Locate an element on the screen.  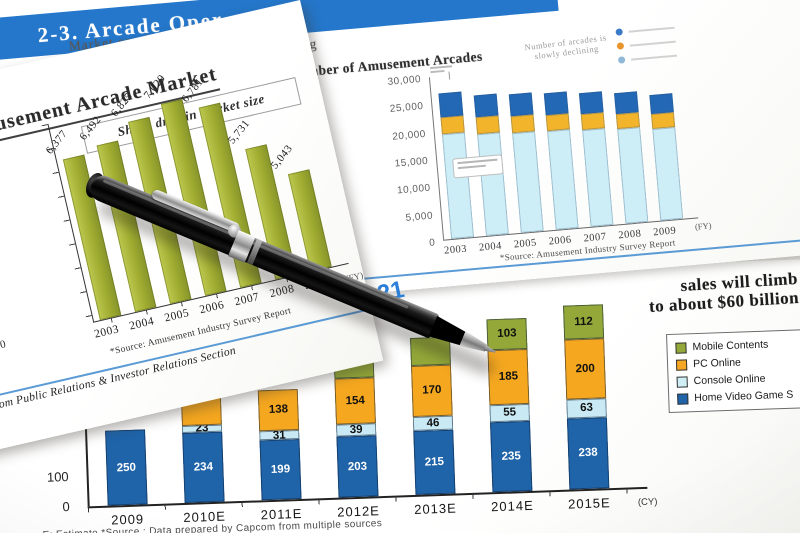
bar-2015E: 238 63 200 112 is located at coordinates (586, 397).